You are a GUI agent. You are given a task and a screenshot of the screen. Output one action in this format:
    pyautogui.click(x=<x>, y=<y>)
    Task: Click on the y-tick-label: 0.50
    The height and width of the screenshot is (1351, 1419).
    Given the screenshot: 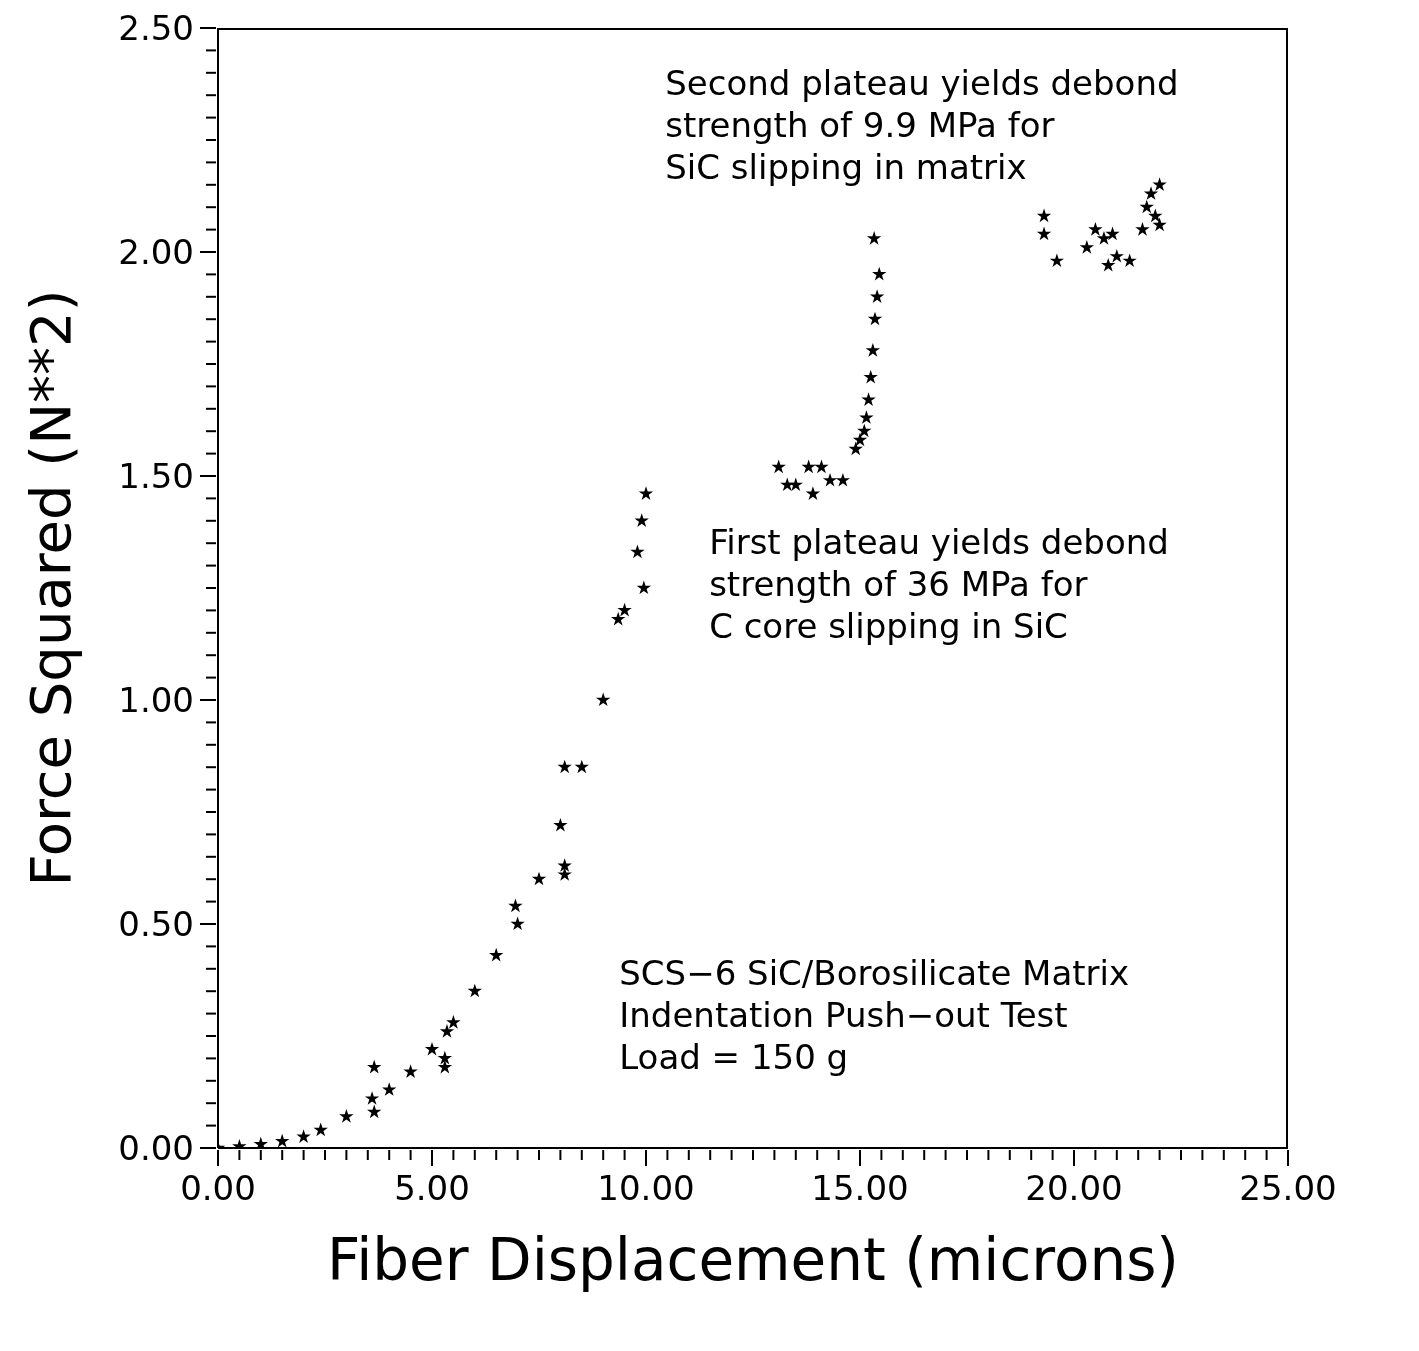 What is the action you would take?
    pyautogui.click(x=156, y=924)
    